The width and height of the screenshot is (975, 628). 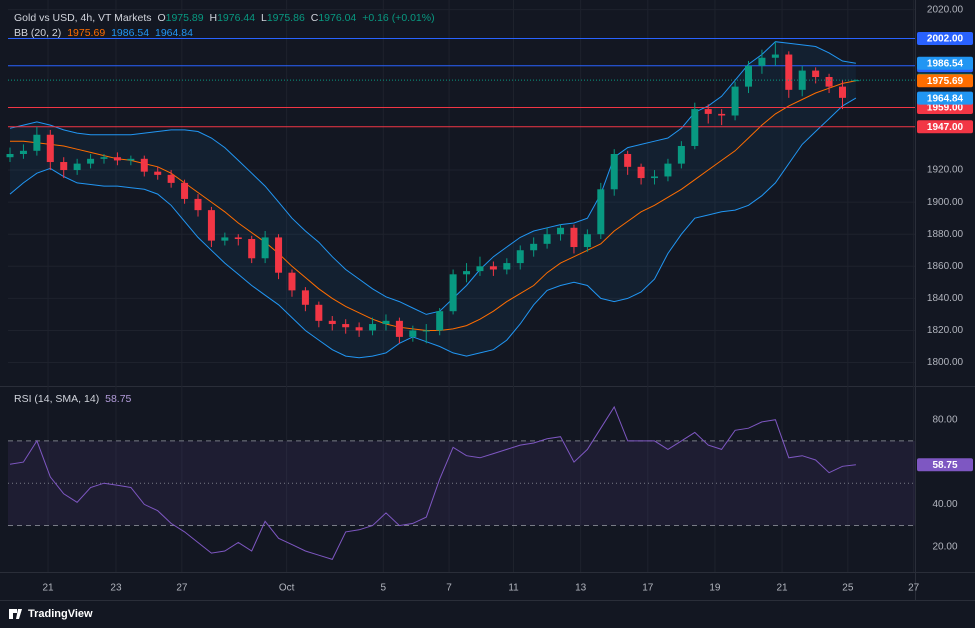 I want to click on rsi-value: 58.75, so click(x=118, y=399).